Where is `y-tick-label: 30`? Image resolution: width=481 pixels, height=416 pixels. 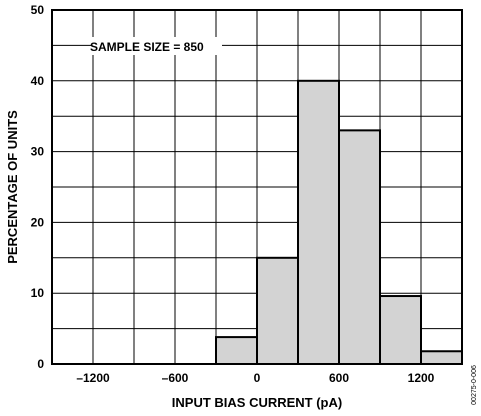
y-tick-label: 30 is located at coordinates (38, 152).